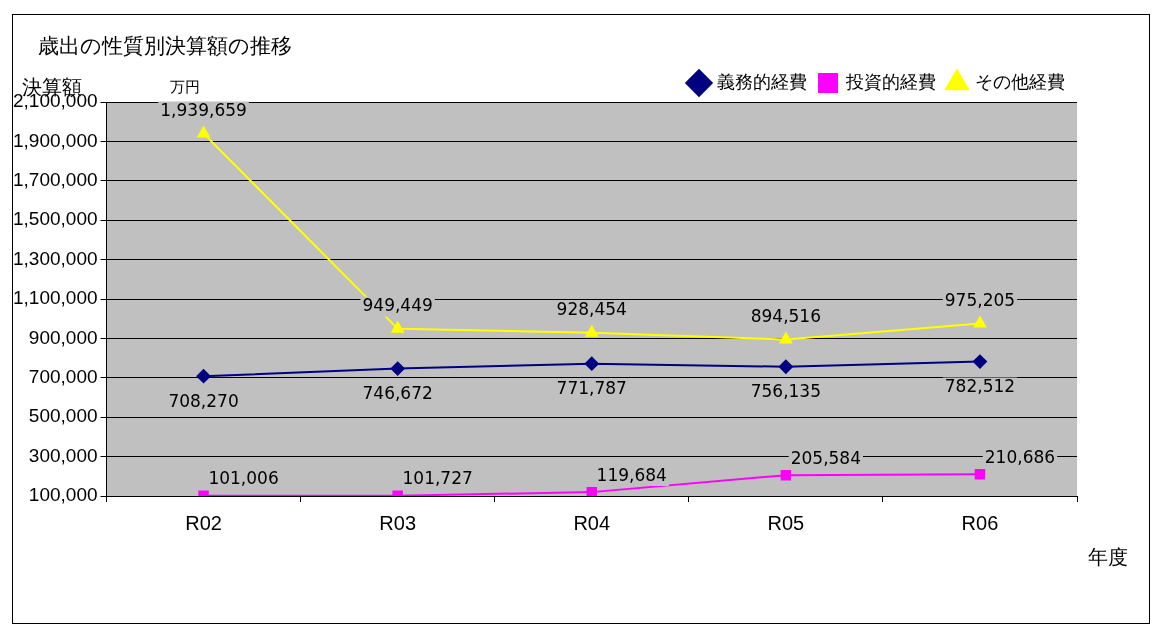  I want to click on data-label: 771,787, so click(591, 388).